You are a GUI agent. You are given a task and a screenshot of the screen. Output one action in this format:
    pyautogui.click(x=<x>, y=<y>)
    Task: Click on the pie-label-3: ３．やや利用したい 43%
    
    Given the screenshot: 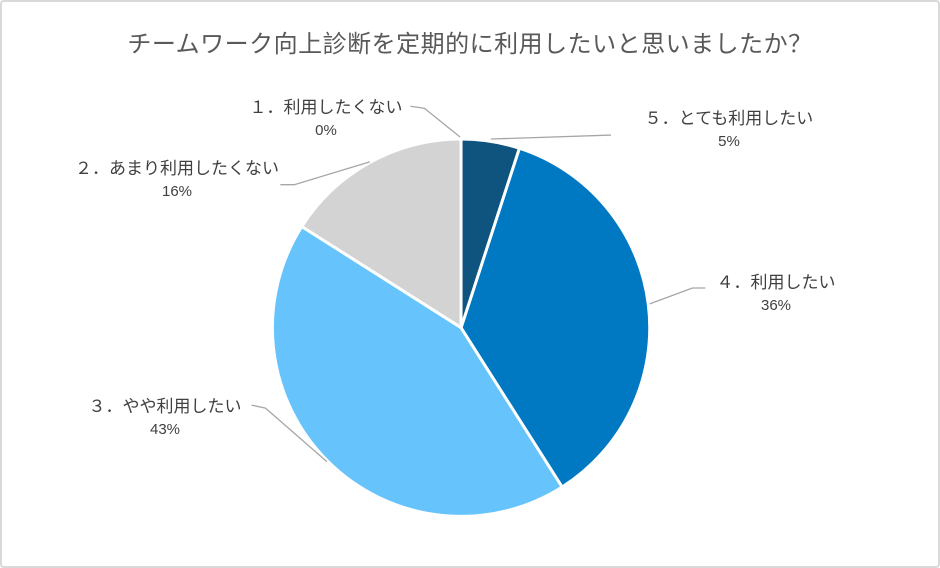 What is the action you would take?
    pyautogui.click(x=165, y=417)
    